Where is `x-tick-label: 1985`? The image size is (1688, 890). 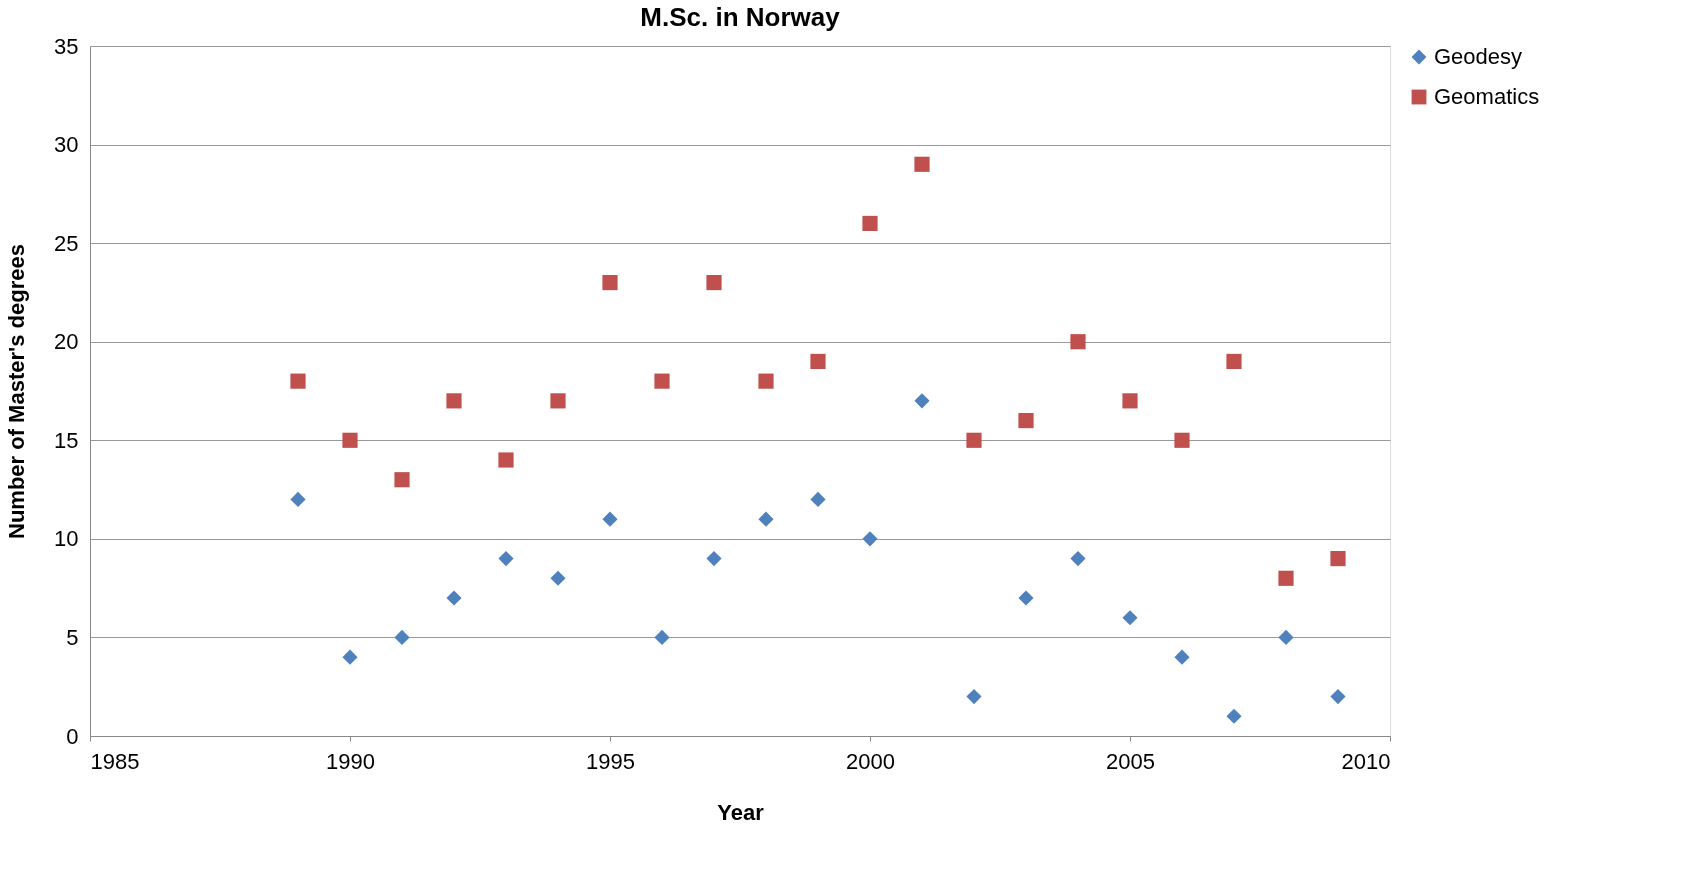 x-tick-label: 1985 is located at coordinates (115, 761).